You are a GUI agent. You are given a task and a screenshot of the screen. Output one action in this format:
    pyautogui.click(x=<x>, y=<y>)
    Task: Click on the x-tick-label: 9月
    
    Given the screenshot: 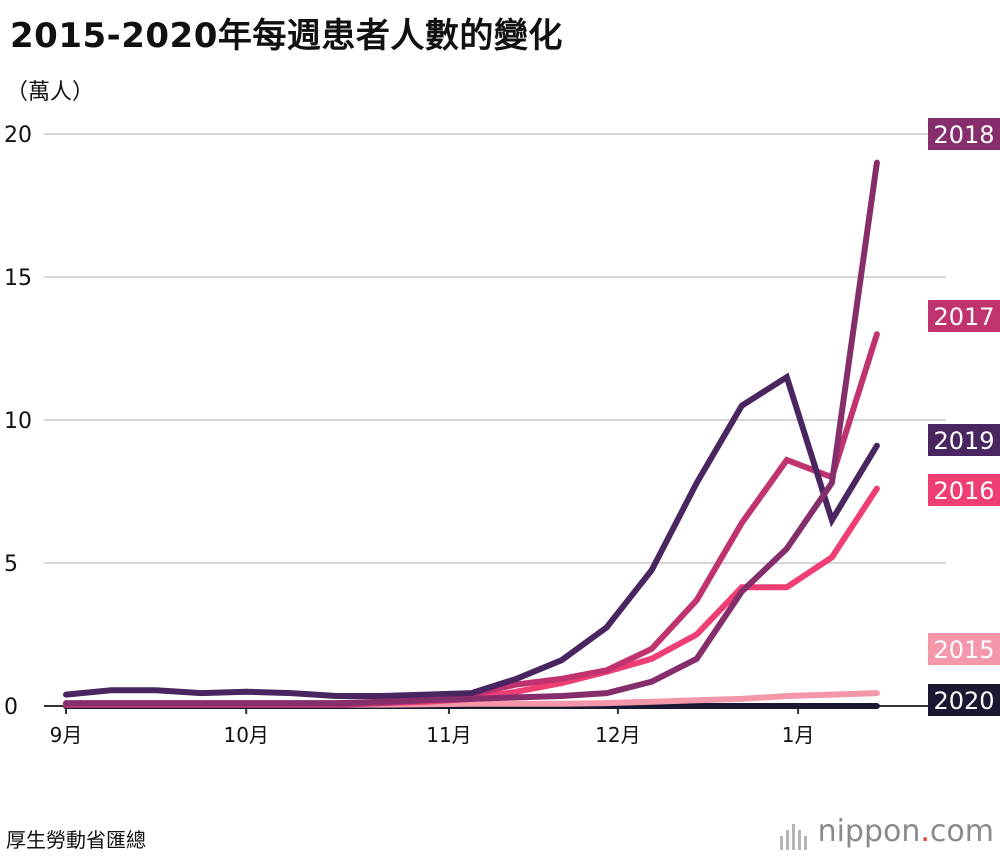 What is the action you would take?
    pyautogui.click(x=66, y=735)
    